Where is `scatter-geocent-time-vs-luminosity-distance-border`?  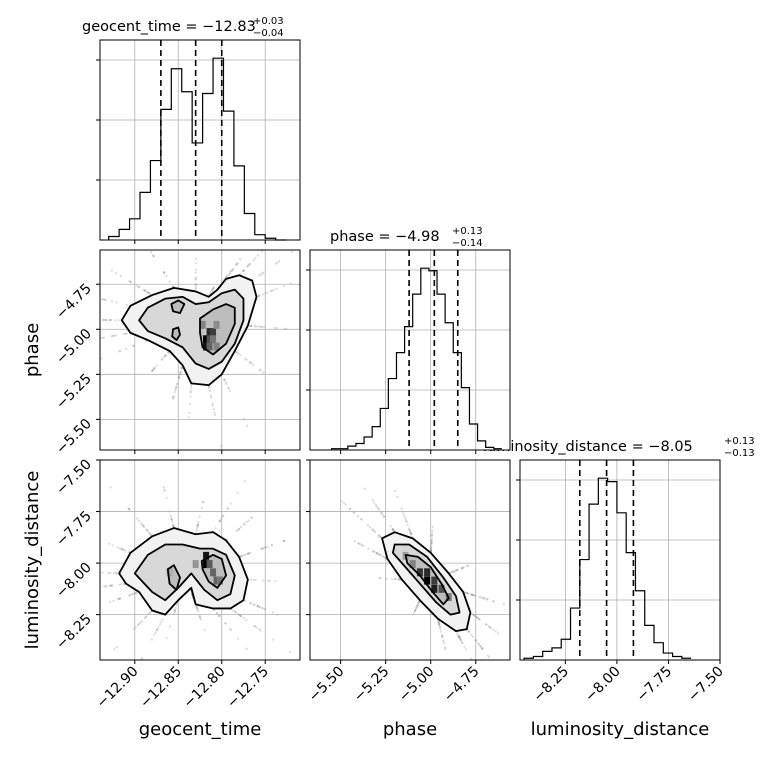 scatter-geocent-time-vs-luminosity-distance-border is located at coordinates (200, 560).